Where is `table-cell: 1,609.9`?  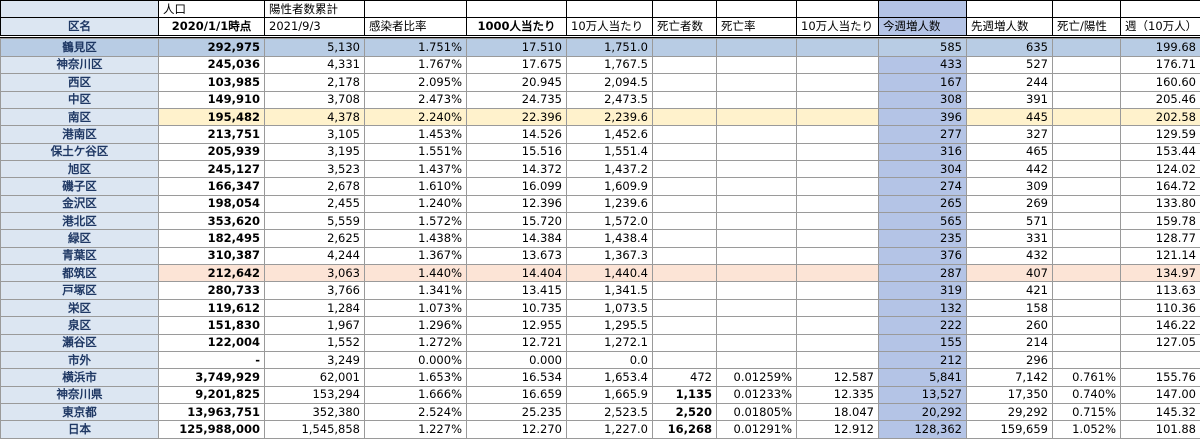 table-cell: 1,609.9 is located at coordinates (609, 186).